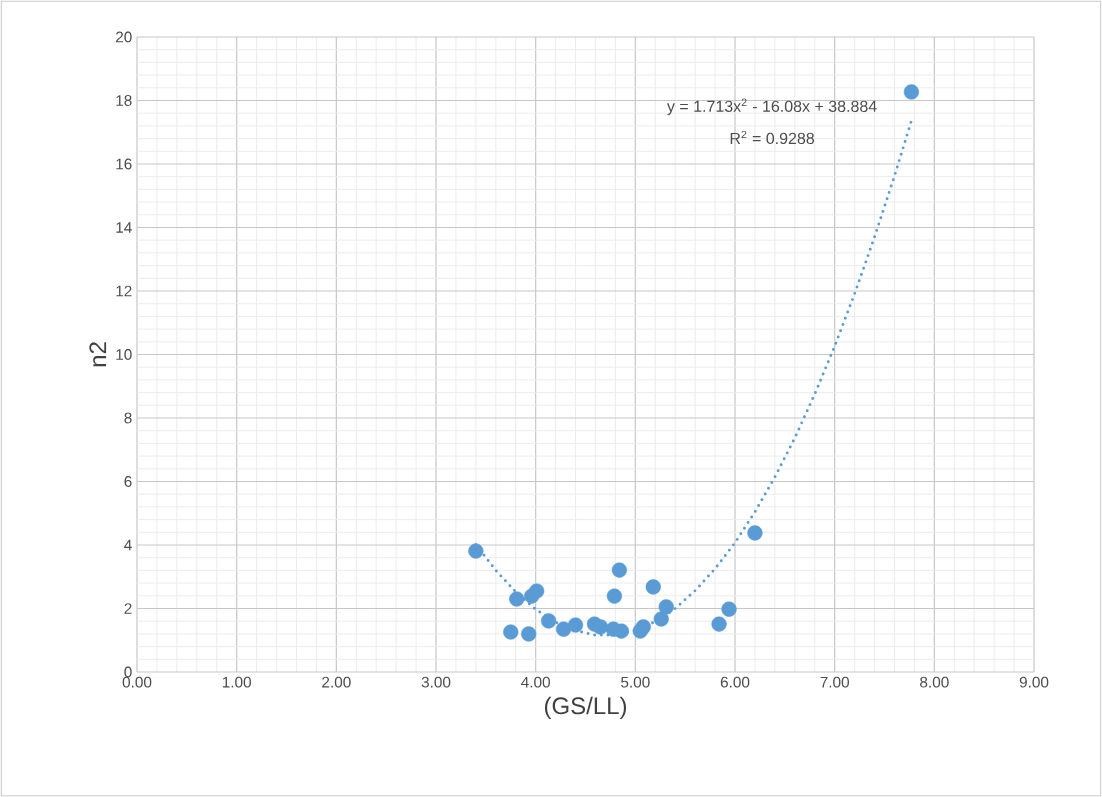 This screenshot has width=1102, height=797. What do you see at coordinates (934, 682) in the screenshot?
I see `x-tick-label: 8.00` at bounding box center [934, 682].